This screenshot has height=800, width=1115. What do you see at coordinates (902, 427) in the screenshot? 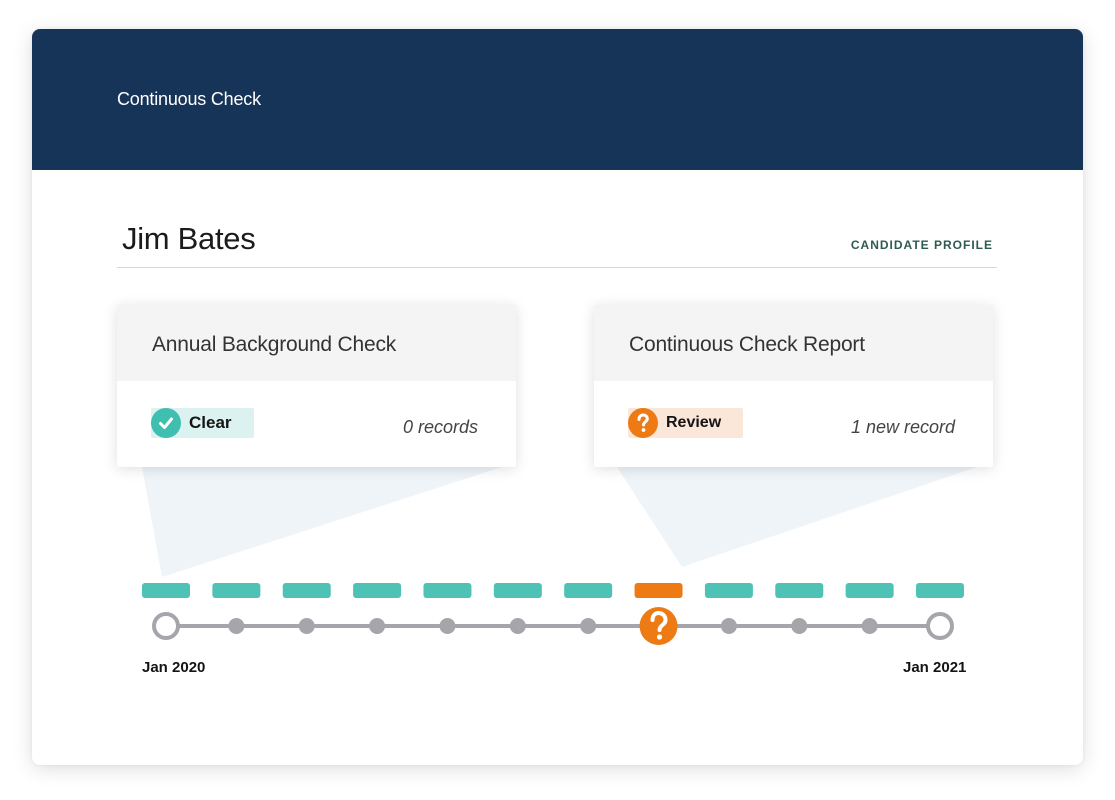
I see `record-count: 1 new record` at bounding box center [902, 427].